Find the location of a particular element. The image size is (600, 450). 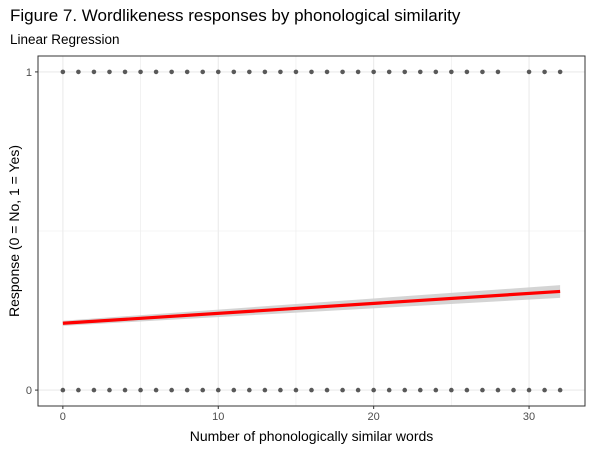

x-tick-label: 0 is located at coordinates (63, 417).